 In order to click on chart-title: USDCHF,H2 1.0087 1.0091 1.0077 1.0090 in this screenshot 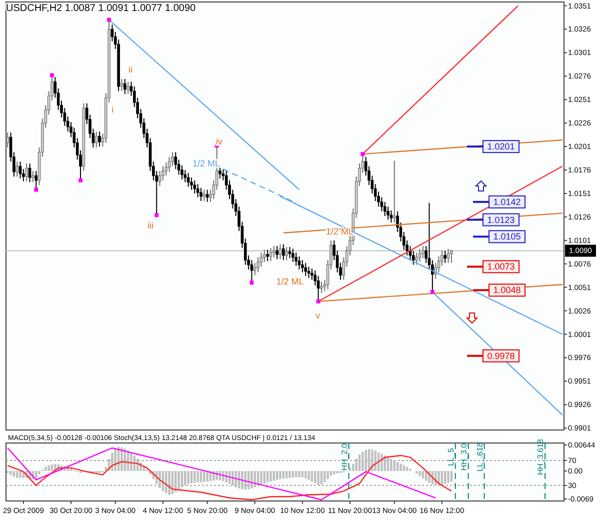, I will do `click(101, 8)`.